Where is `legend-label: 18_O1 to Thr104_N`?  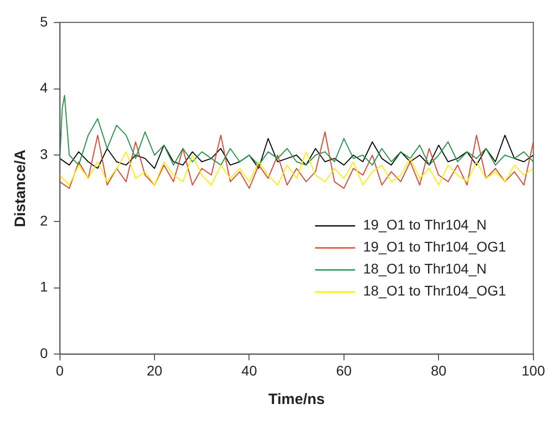 legend-label: 18_O1 to Thr104_N is located at coordinates (425, 268).